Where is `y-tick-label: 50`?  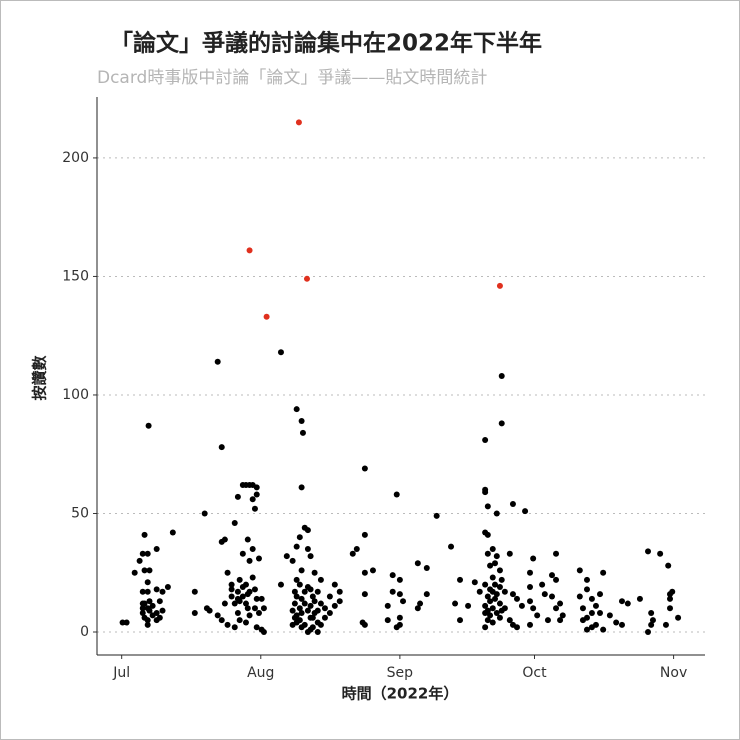
y-tick-label: 50 is located at coordinates (80, 513).